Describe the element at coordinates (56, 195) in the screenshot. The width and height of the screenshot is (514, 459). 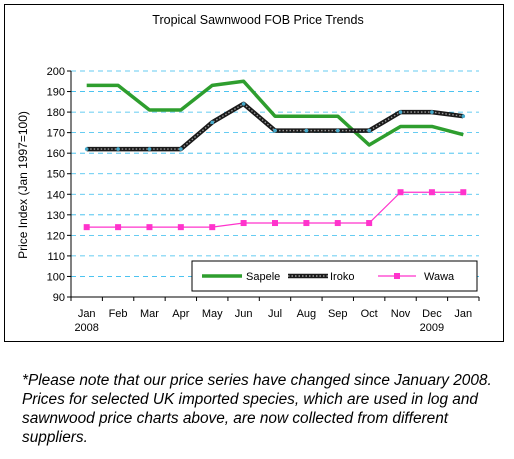
I see `y-tick-label: 140` at that location.